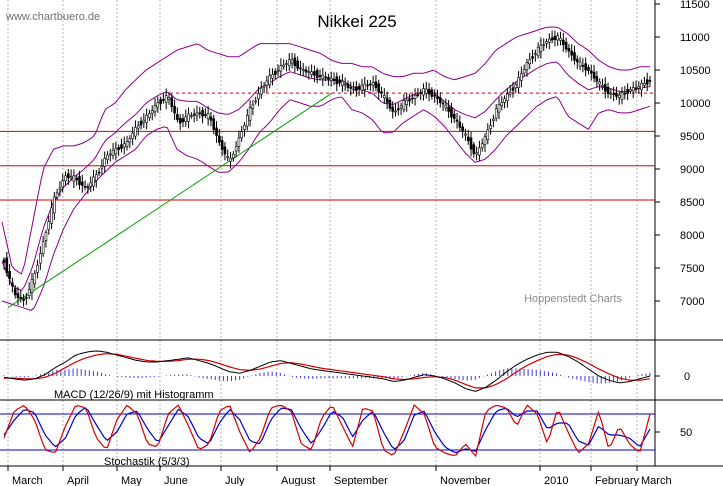  Describe the element at coordinates (52, 17) in the screenshot. I see `source-watermark: www.chartbuero.de` at that location.